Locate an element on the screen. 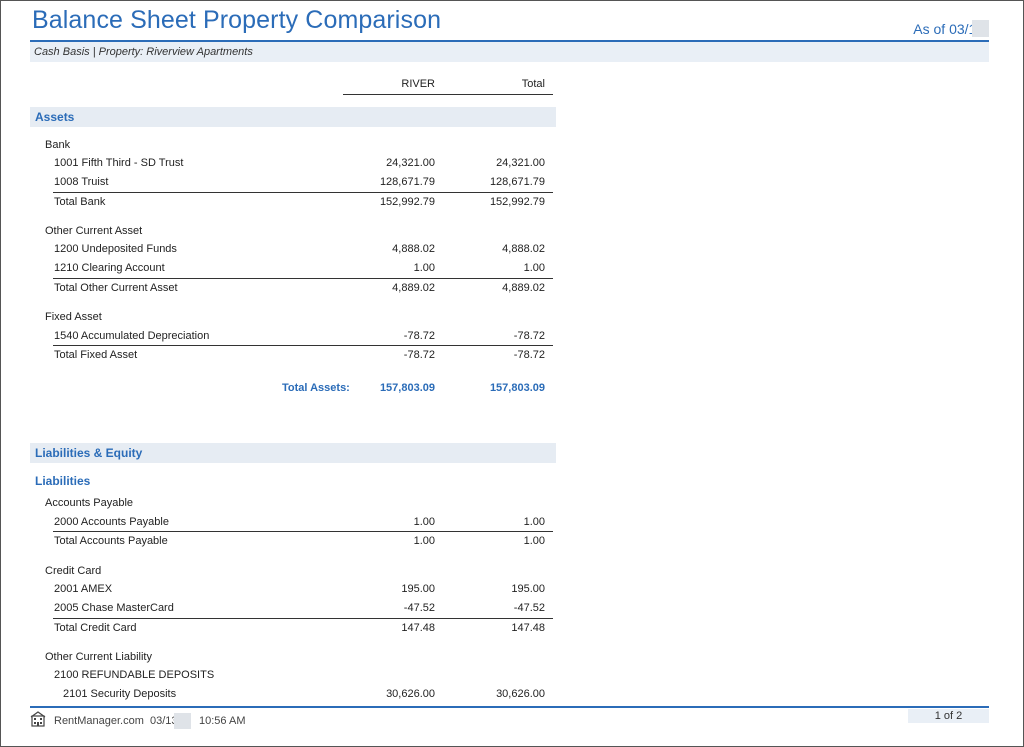 The image size is (1024, 747). page-indicator: 1 of 2 is located at coordinates (948, 716).